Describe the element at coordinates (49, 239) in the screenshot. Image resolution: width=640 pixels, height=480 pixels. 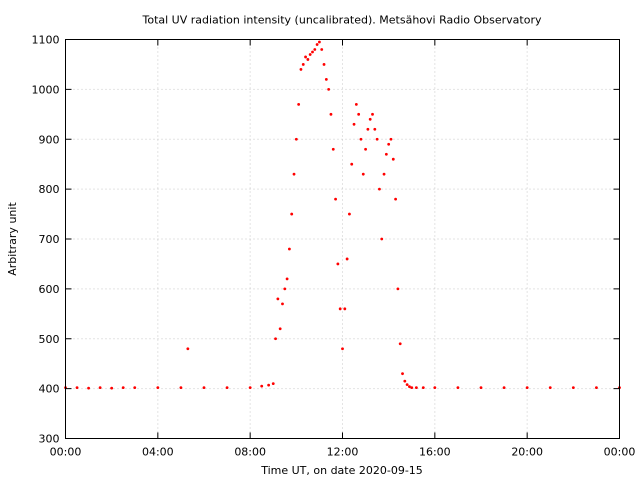
I see `y-tick-label: 700` at that location.